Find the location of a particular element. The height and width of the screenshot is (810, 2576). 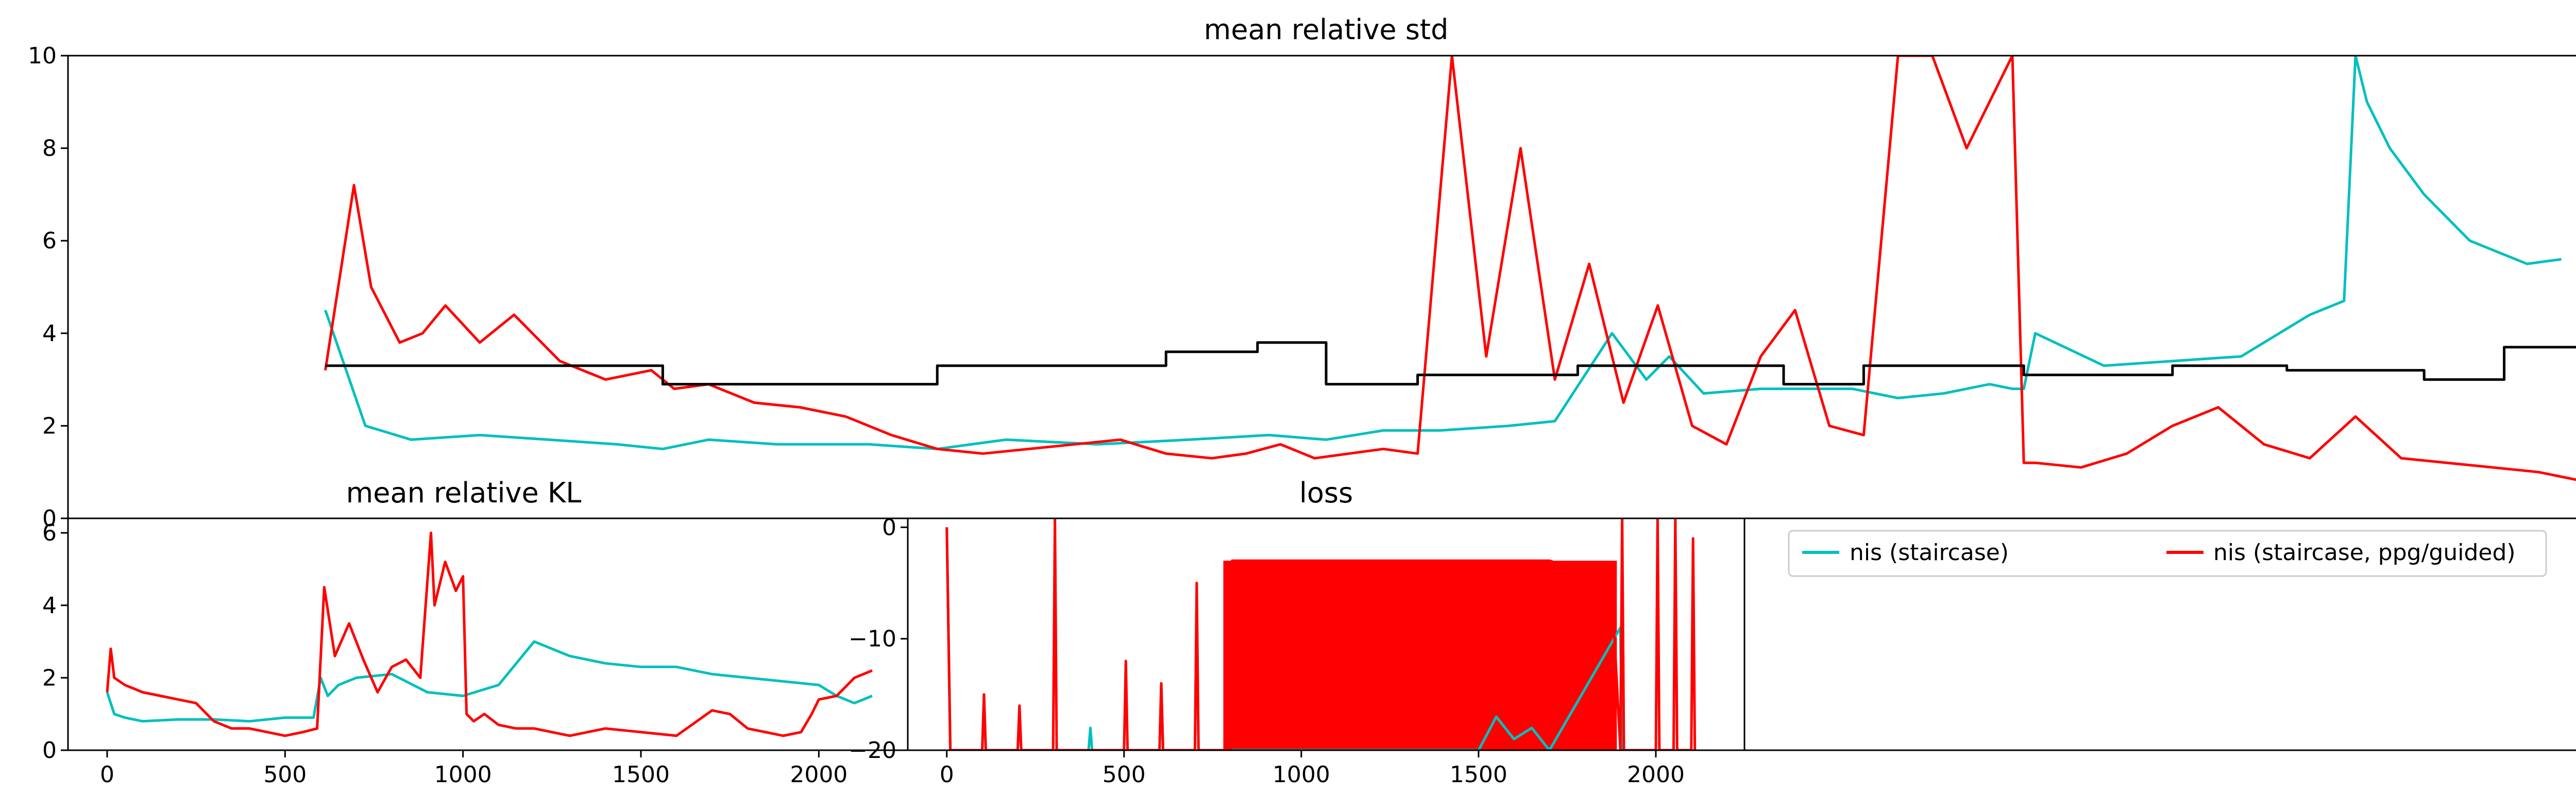

kl-xtick-label: 500 is located at coordinates (285, 775).